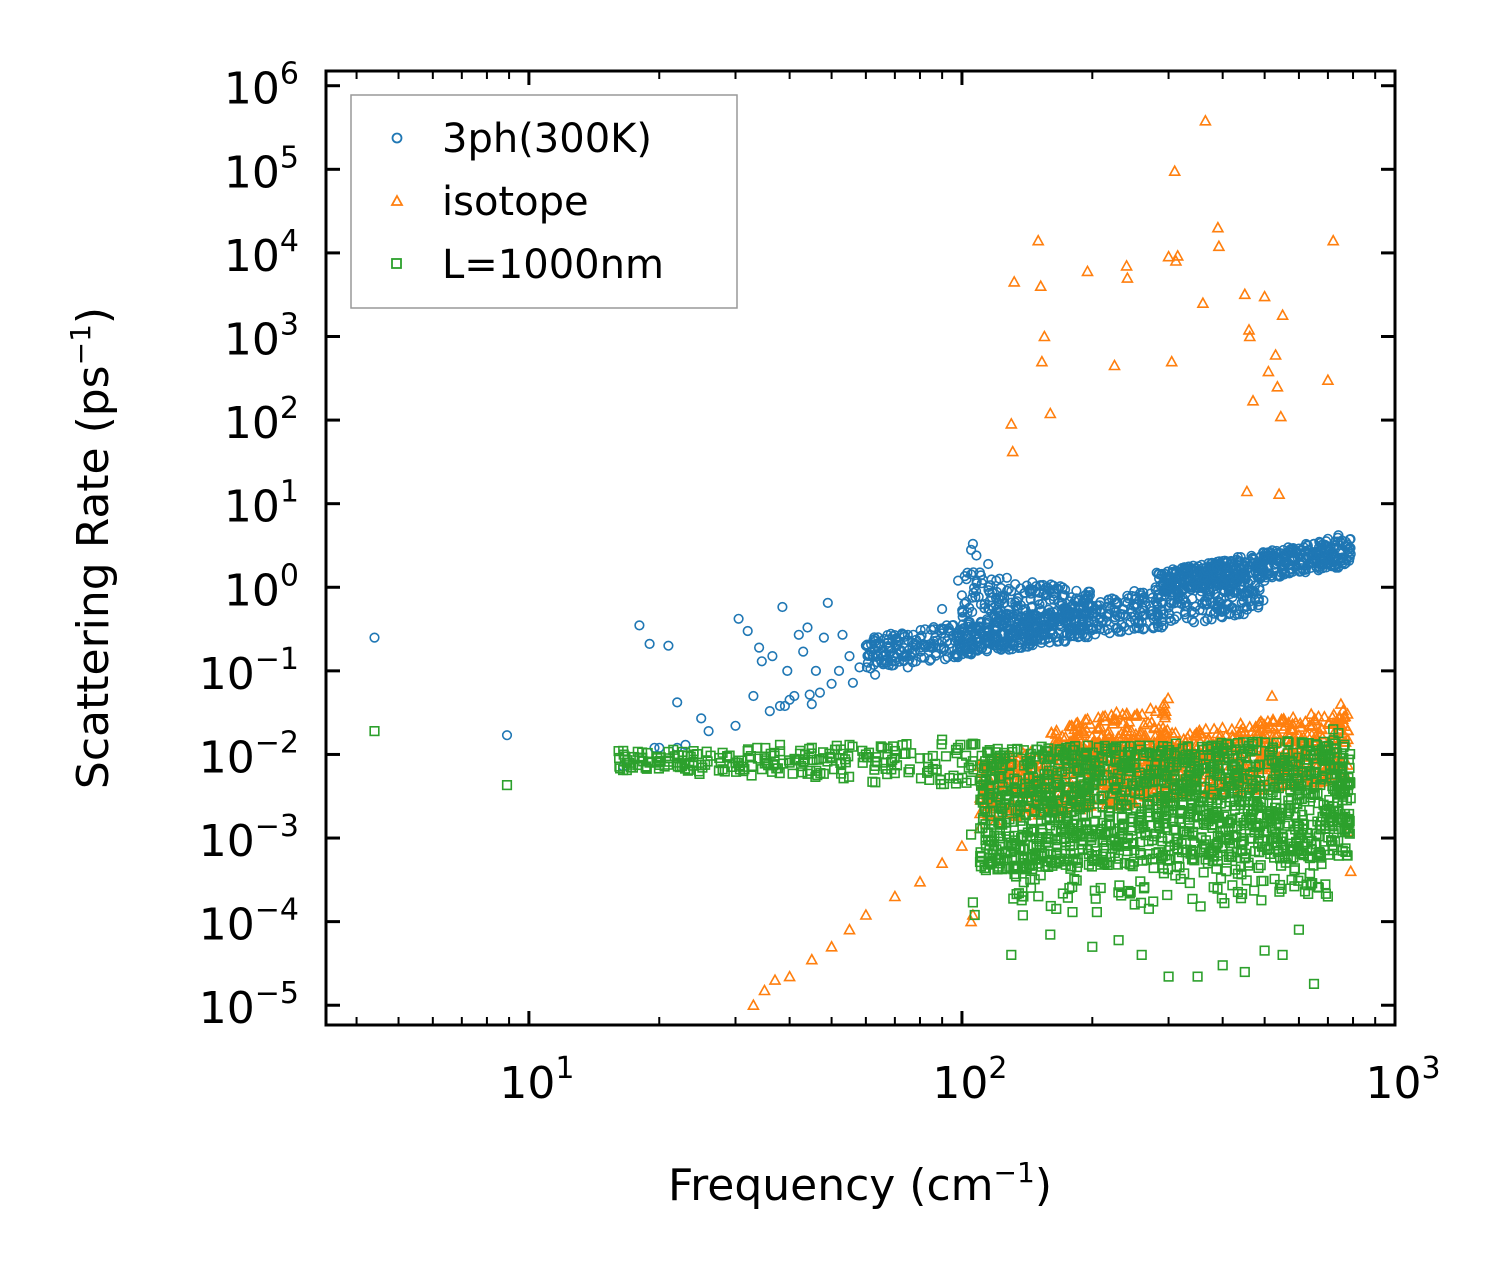 This screenshot has height=1276, width=1501. I want to click on legend: 3ph(300K) isotope L=1000nm, so click(544, 201).